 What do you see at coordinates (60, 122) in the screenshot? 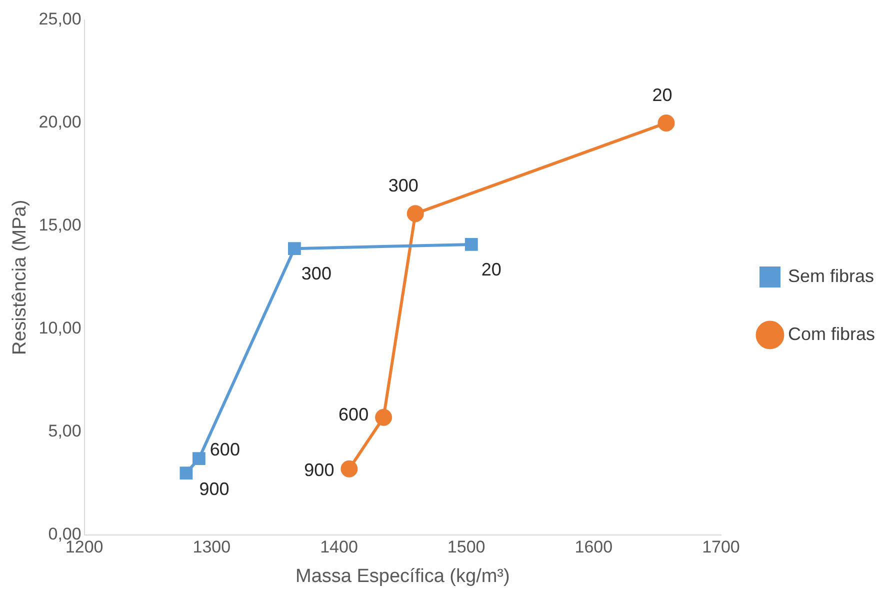
I see `y-tick-label: 20,00` at bounding box center [60, 122].